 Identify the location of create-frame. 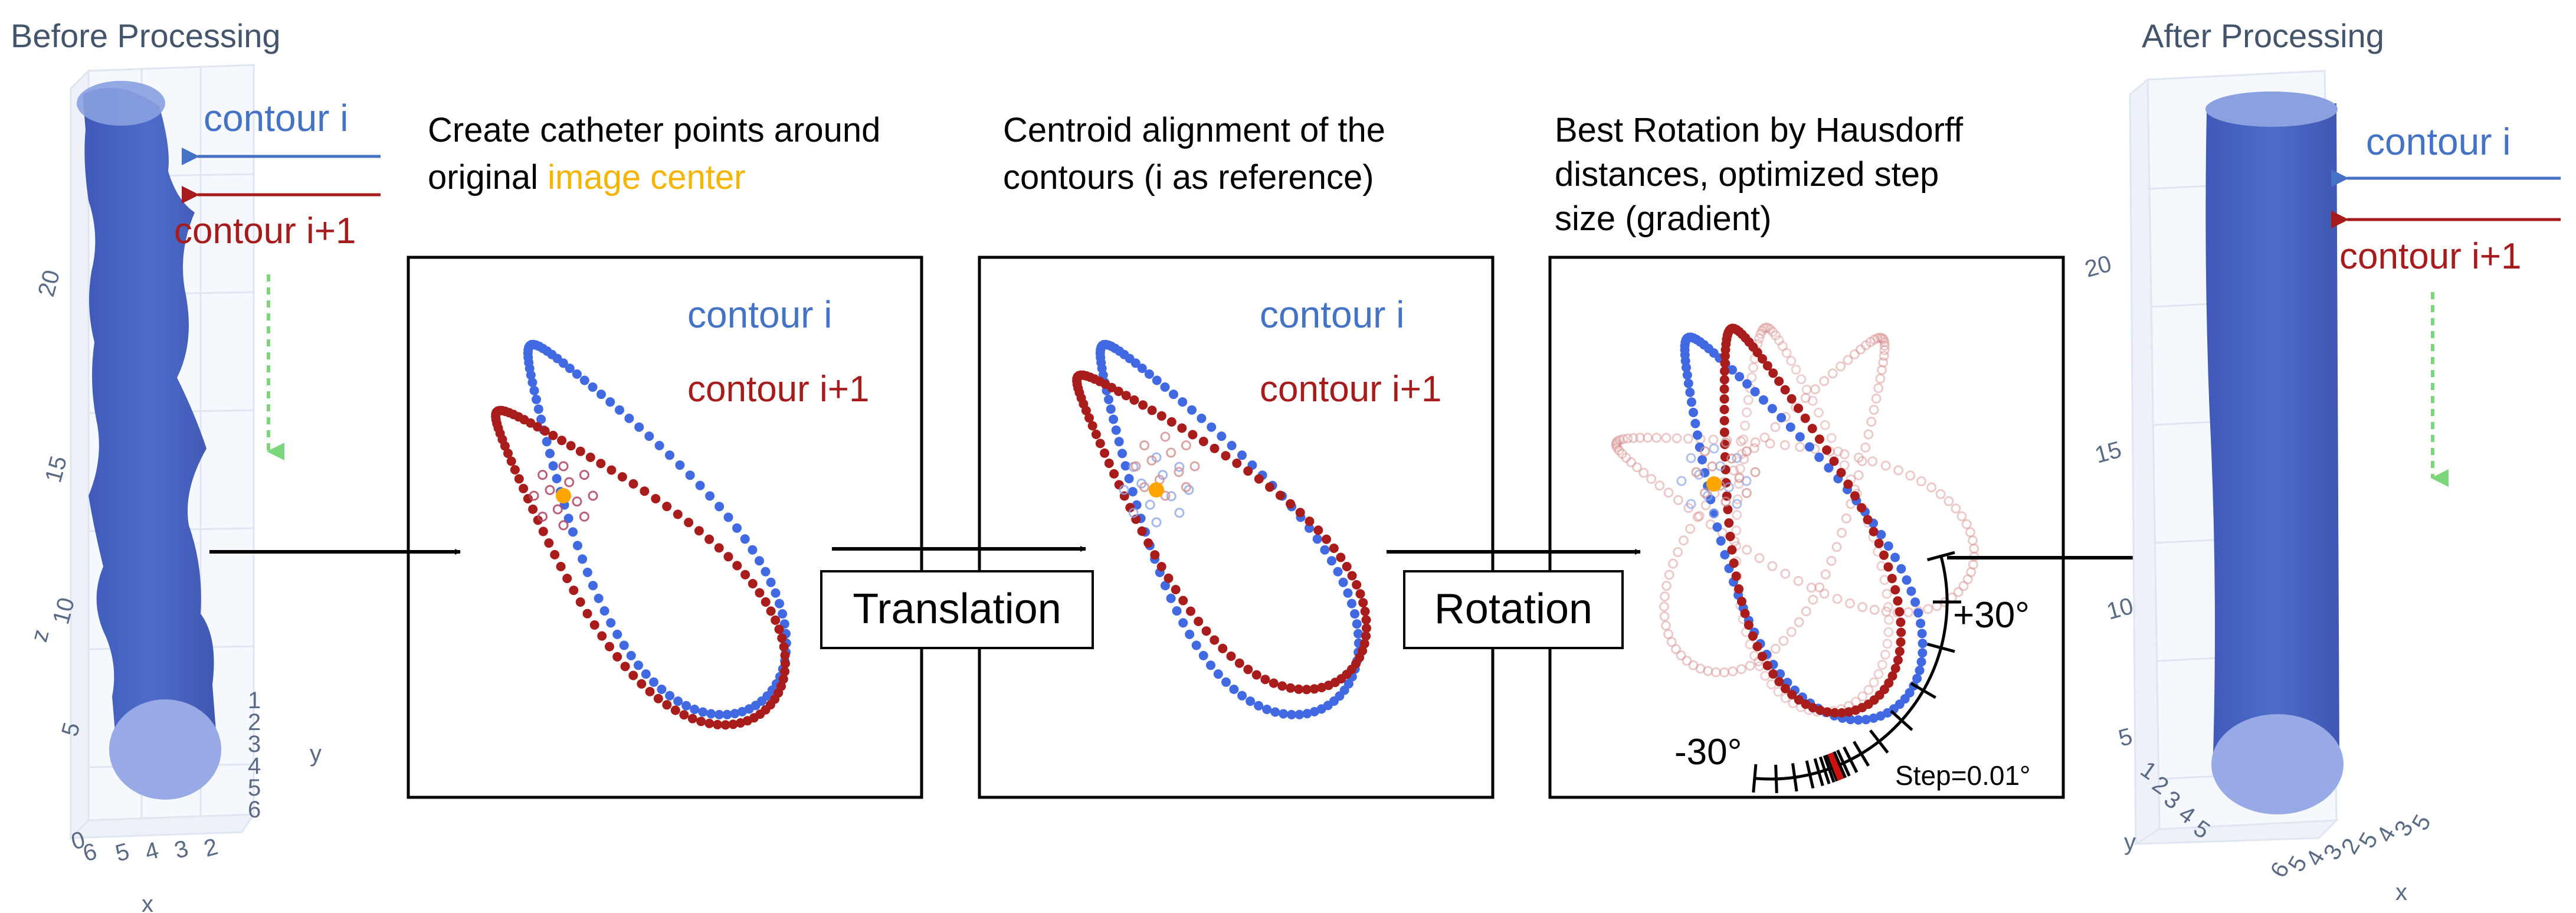
(665, 527).